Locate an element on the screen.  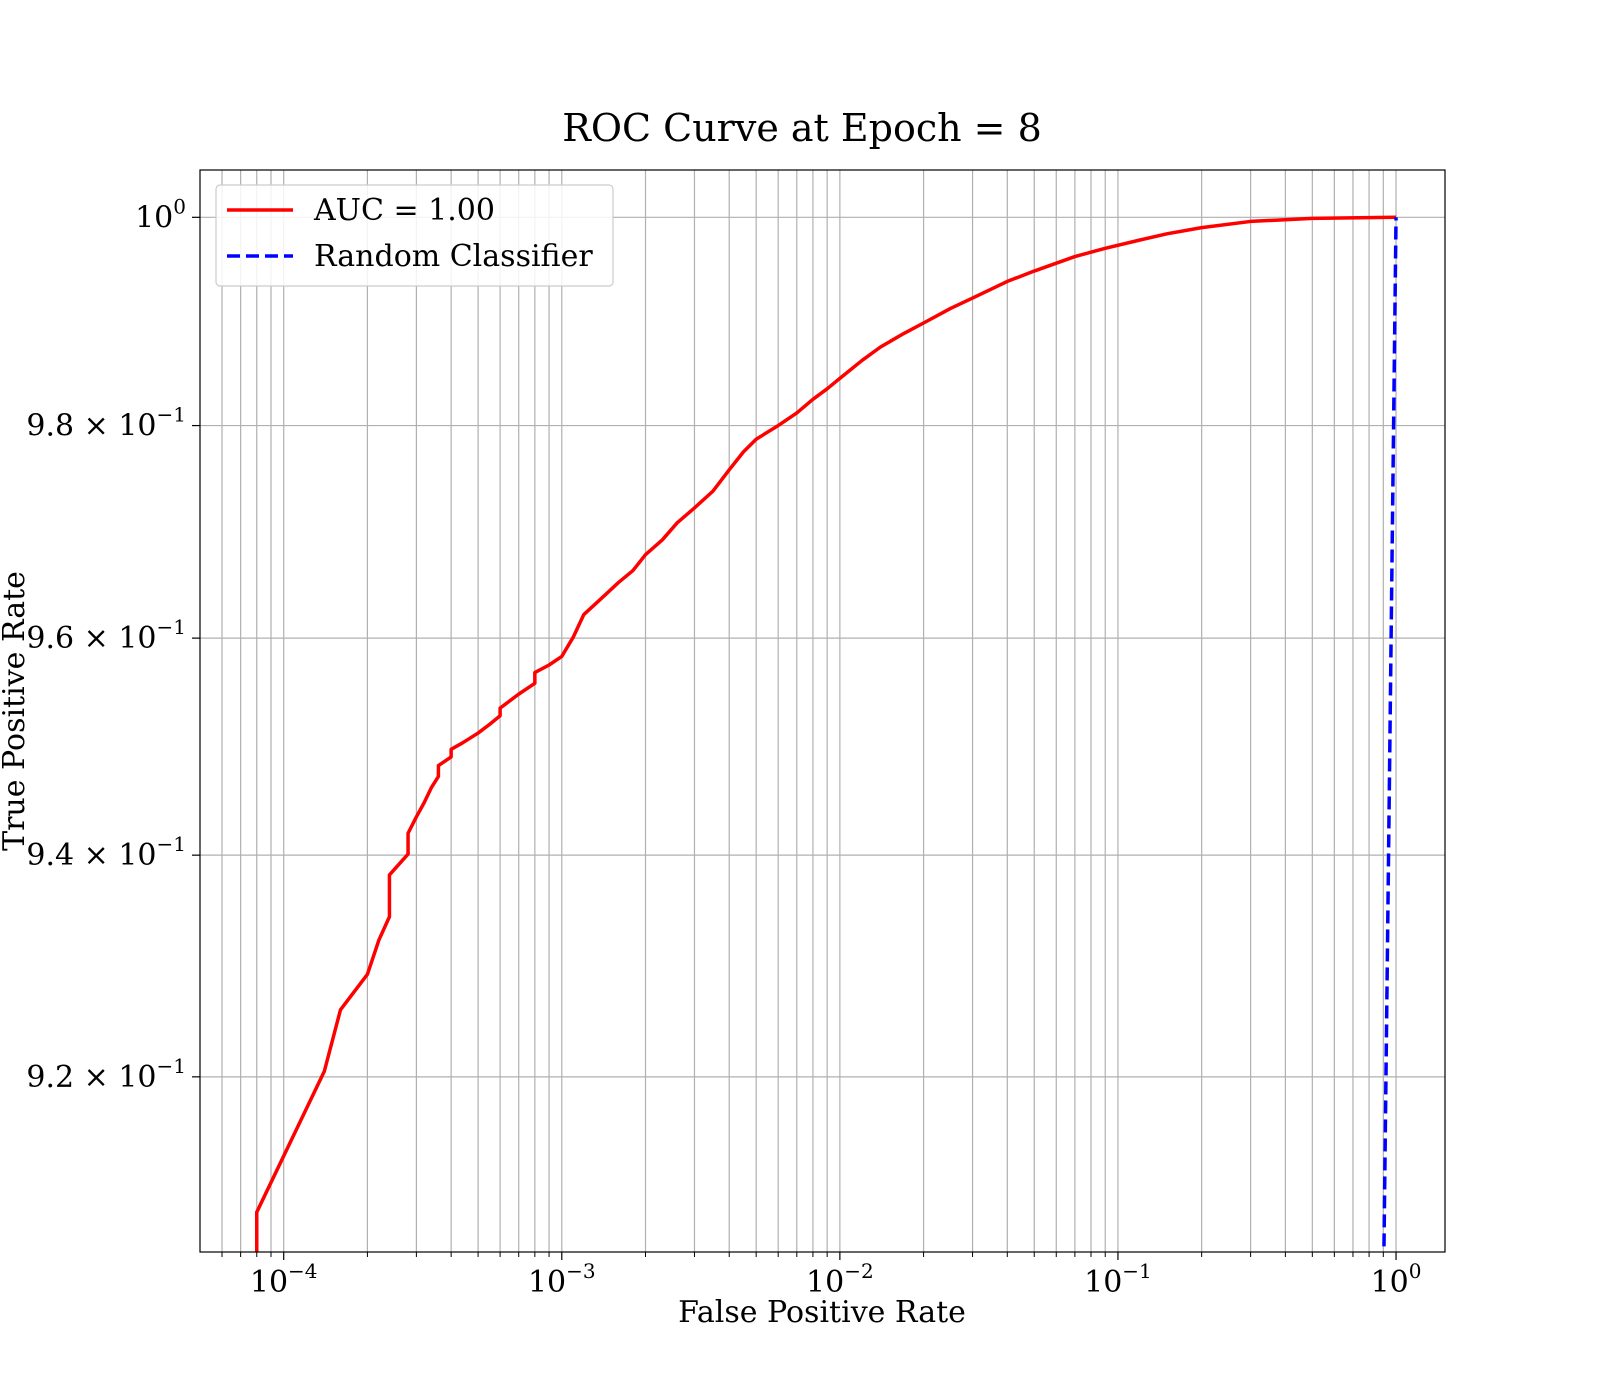
x-tick-label: 10⁻² is located at coordinates (840, 1279).